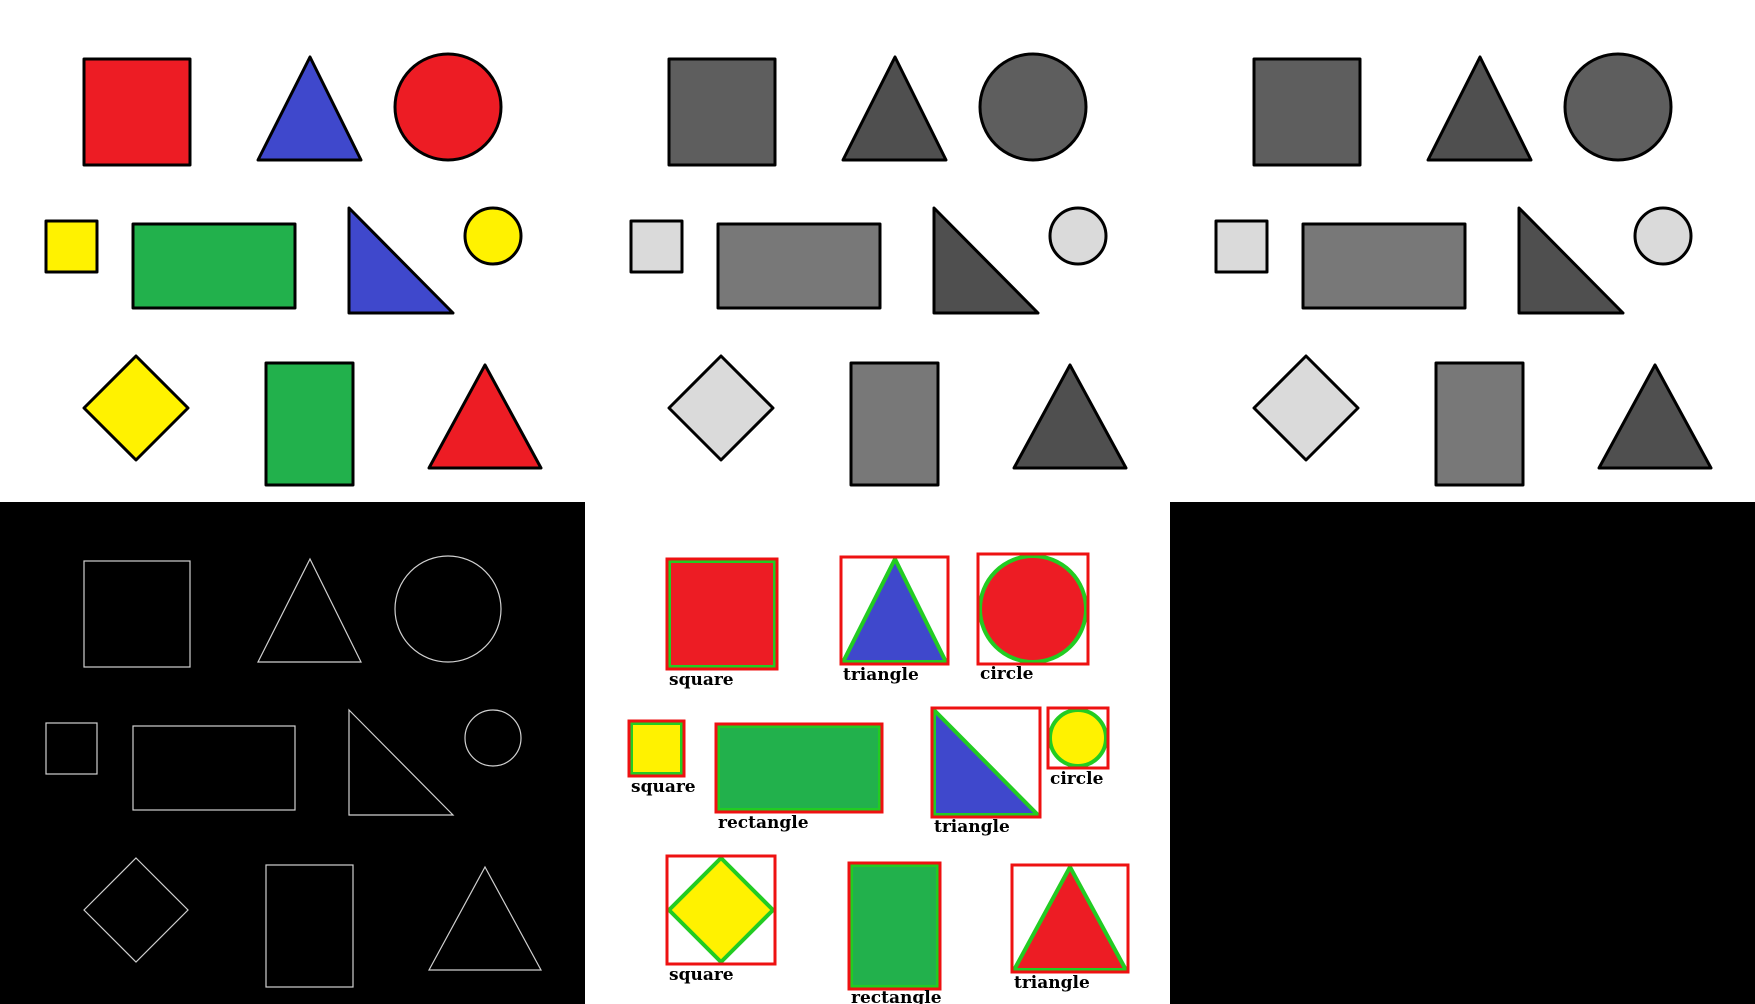 Image resolution: width=1755 pixels, height=1004 pixels. What do you see at coordinates (401, 762) in the screenshot?
I see `right-triangle-edge-outer` at bounding box center [401, 762].